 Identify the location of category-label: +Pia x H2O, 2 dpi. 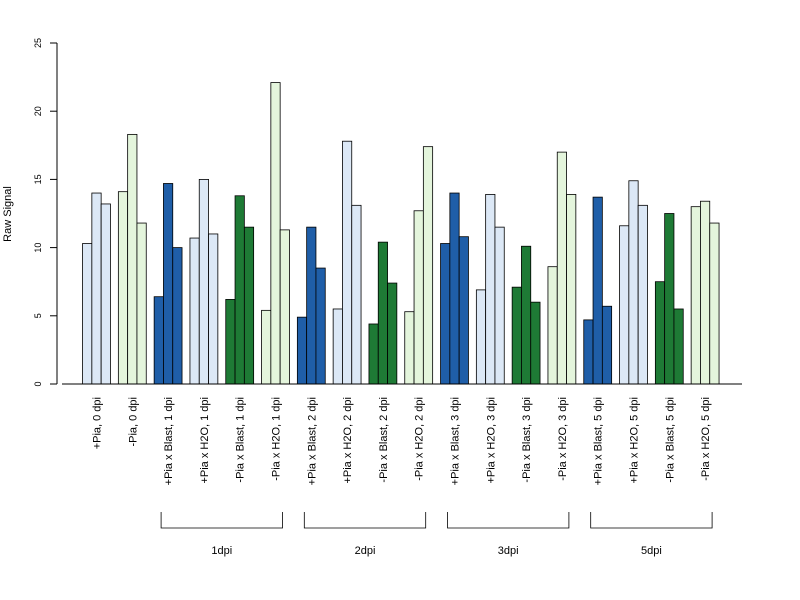
(348, 440).